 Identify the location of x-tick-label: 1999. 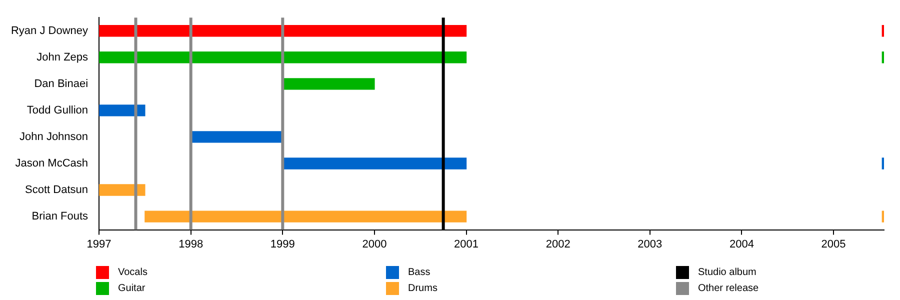
(282, 244).